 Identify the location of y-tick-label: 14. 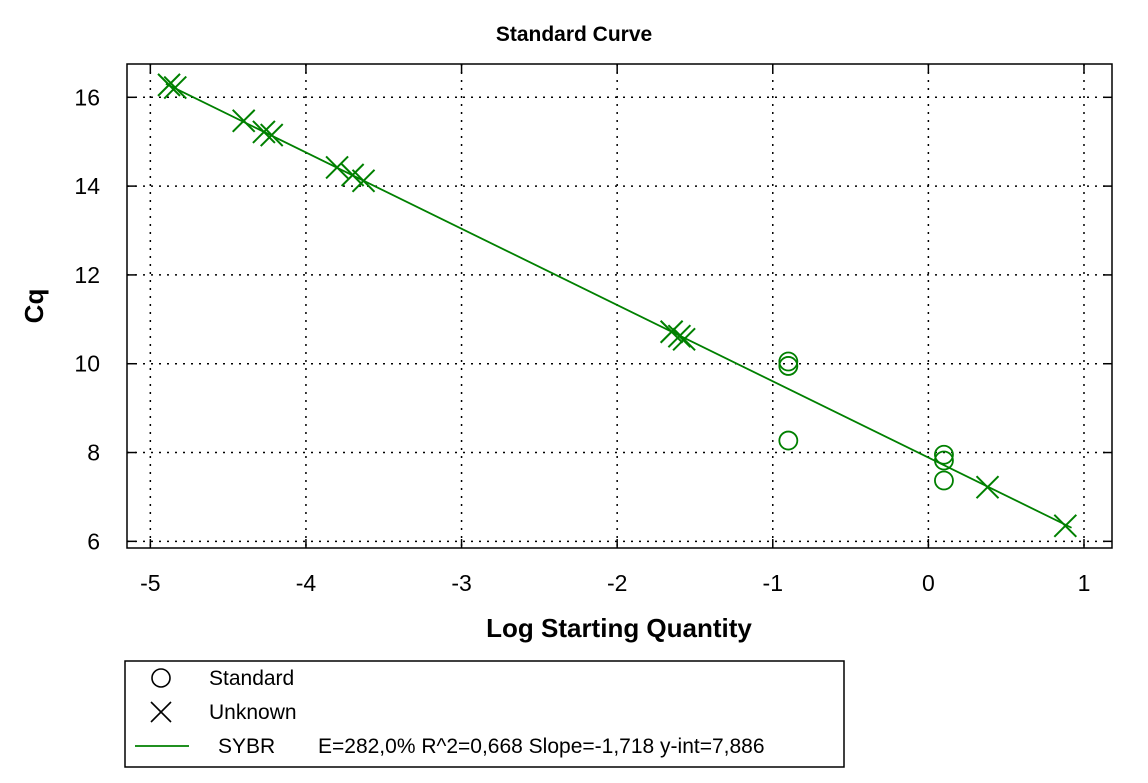
(87, 186).